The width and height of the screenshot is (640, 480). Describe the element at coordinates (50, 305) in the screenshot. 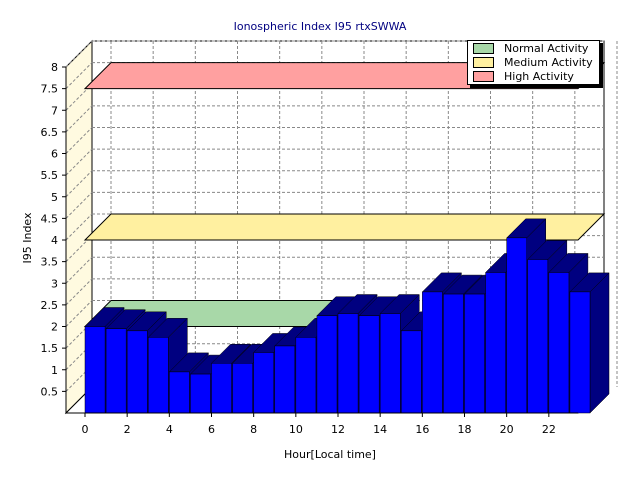

I see `y-tick-label: 2.5` at that location.